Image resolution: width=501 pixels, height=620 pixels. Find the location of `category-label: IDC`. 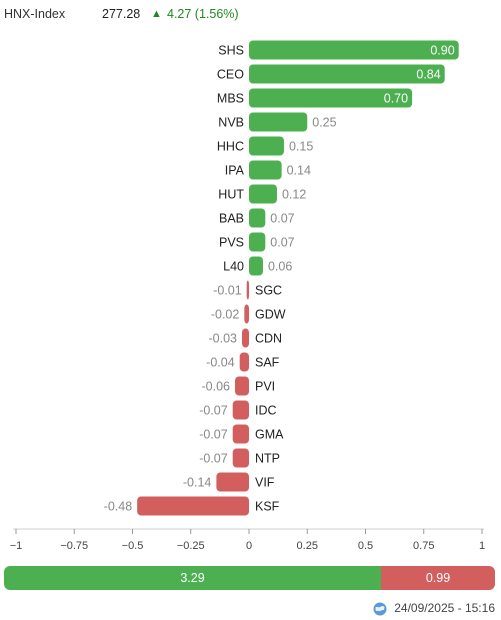

category-label: IDC is located at coordinates (266, 411).